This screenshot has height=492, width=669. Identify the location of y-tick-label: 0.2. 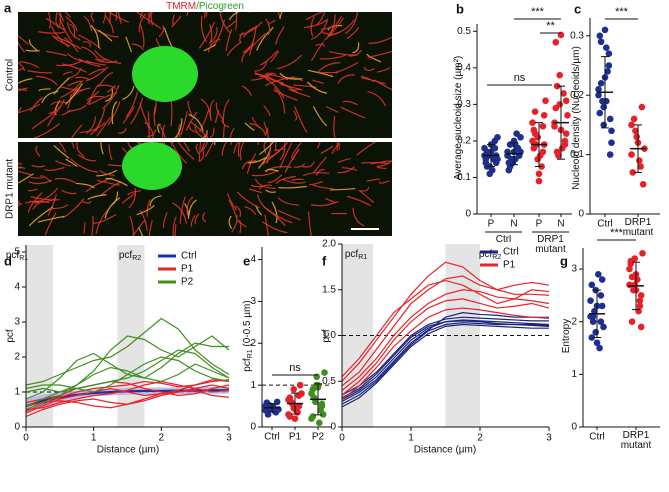
(577, 95).